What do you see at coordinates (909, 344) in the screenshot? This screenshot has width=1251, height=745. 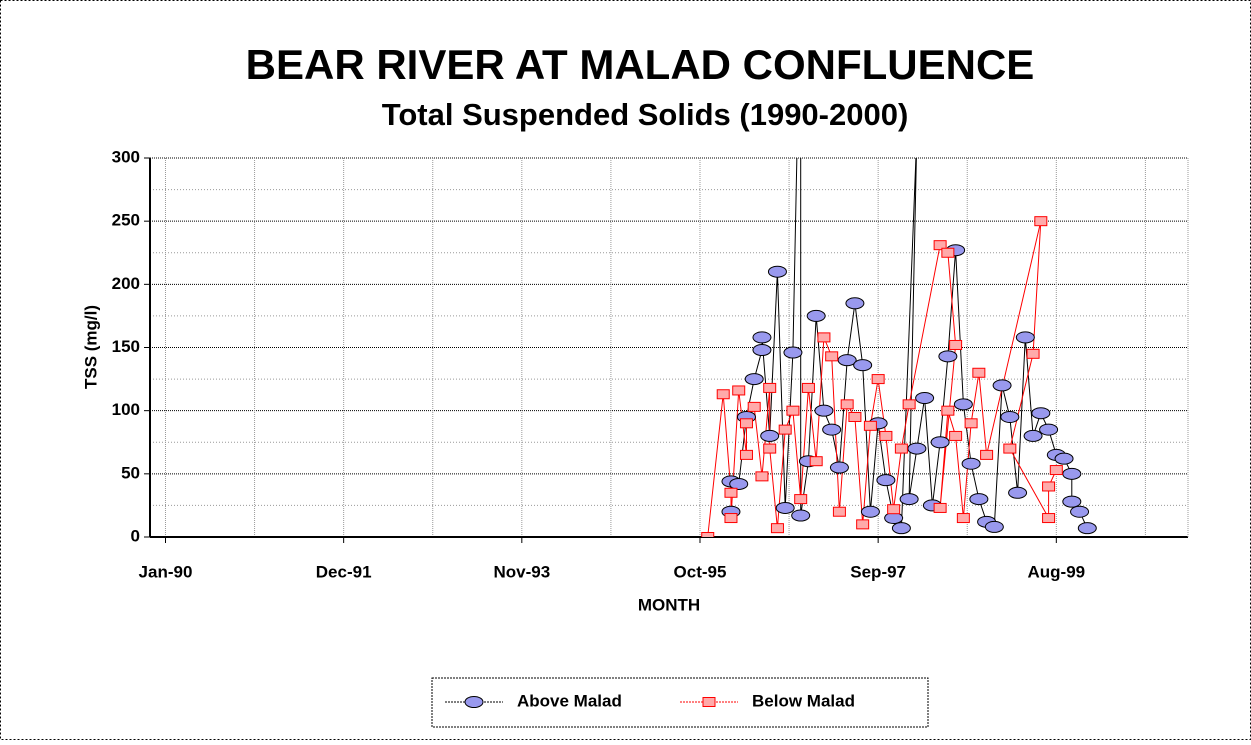 I see `series-line` at bounding box center [909, 344].